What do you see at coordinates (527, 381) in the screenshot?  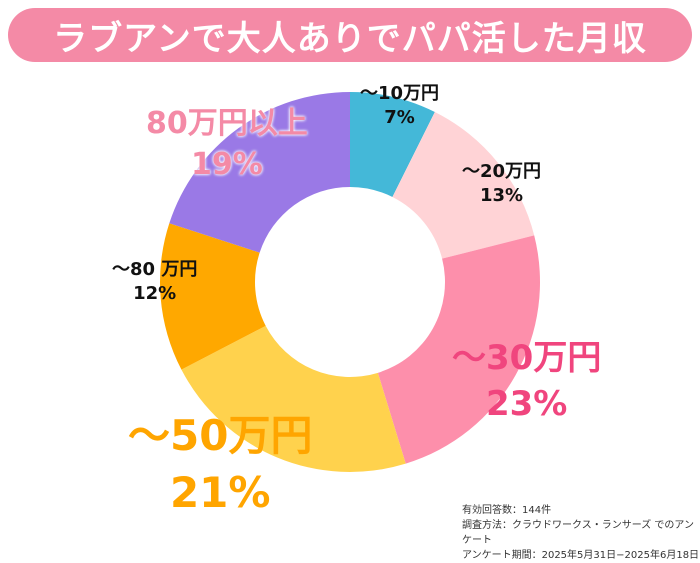 I see `label-30: 〜30万円 23%` at bounding box center [527, 381].